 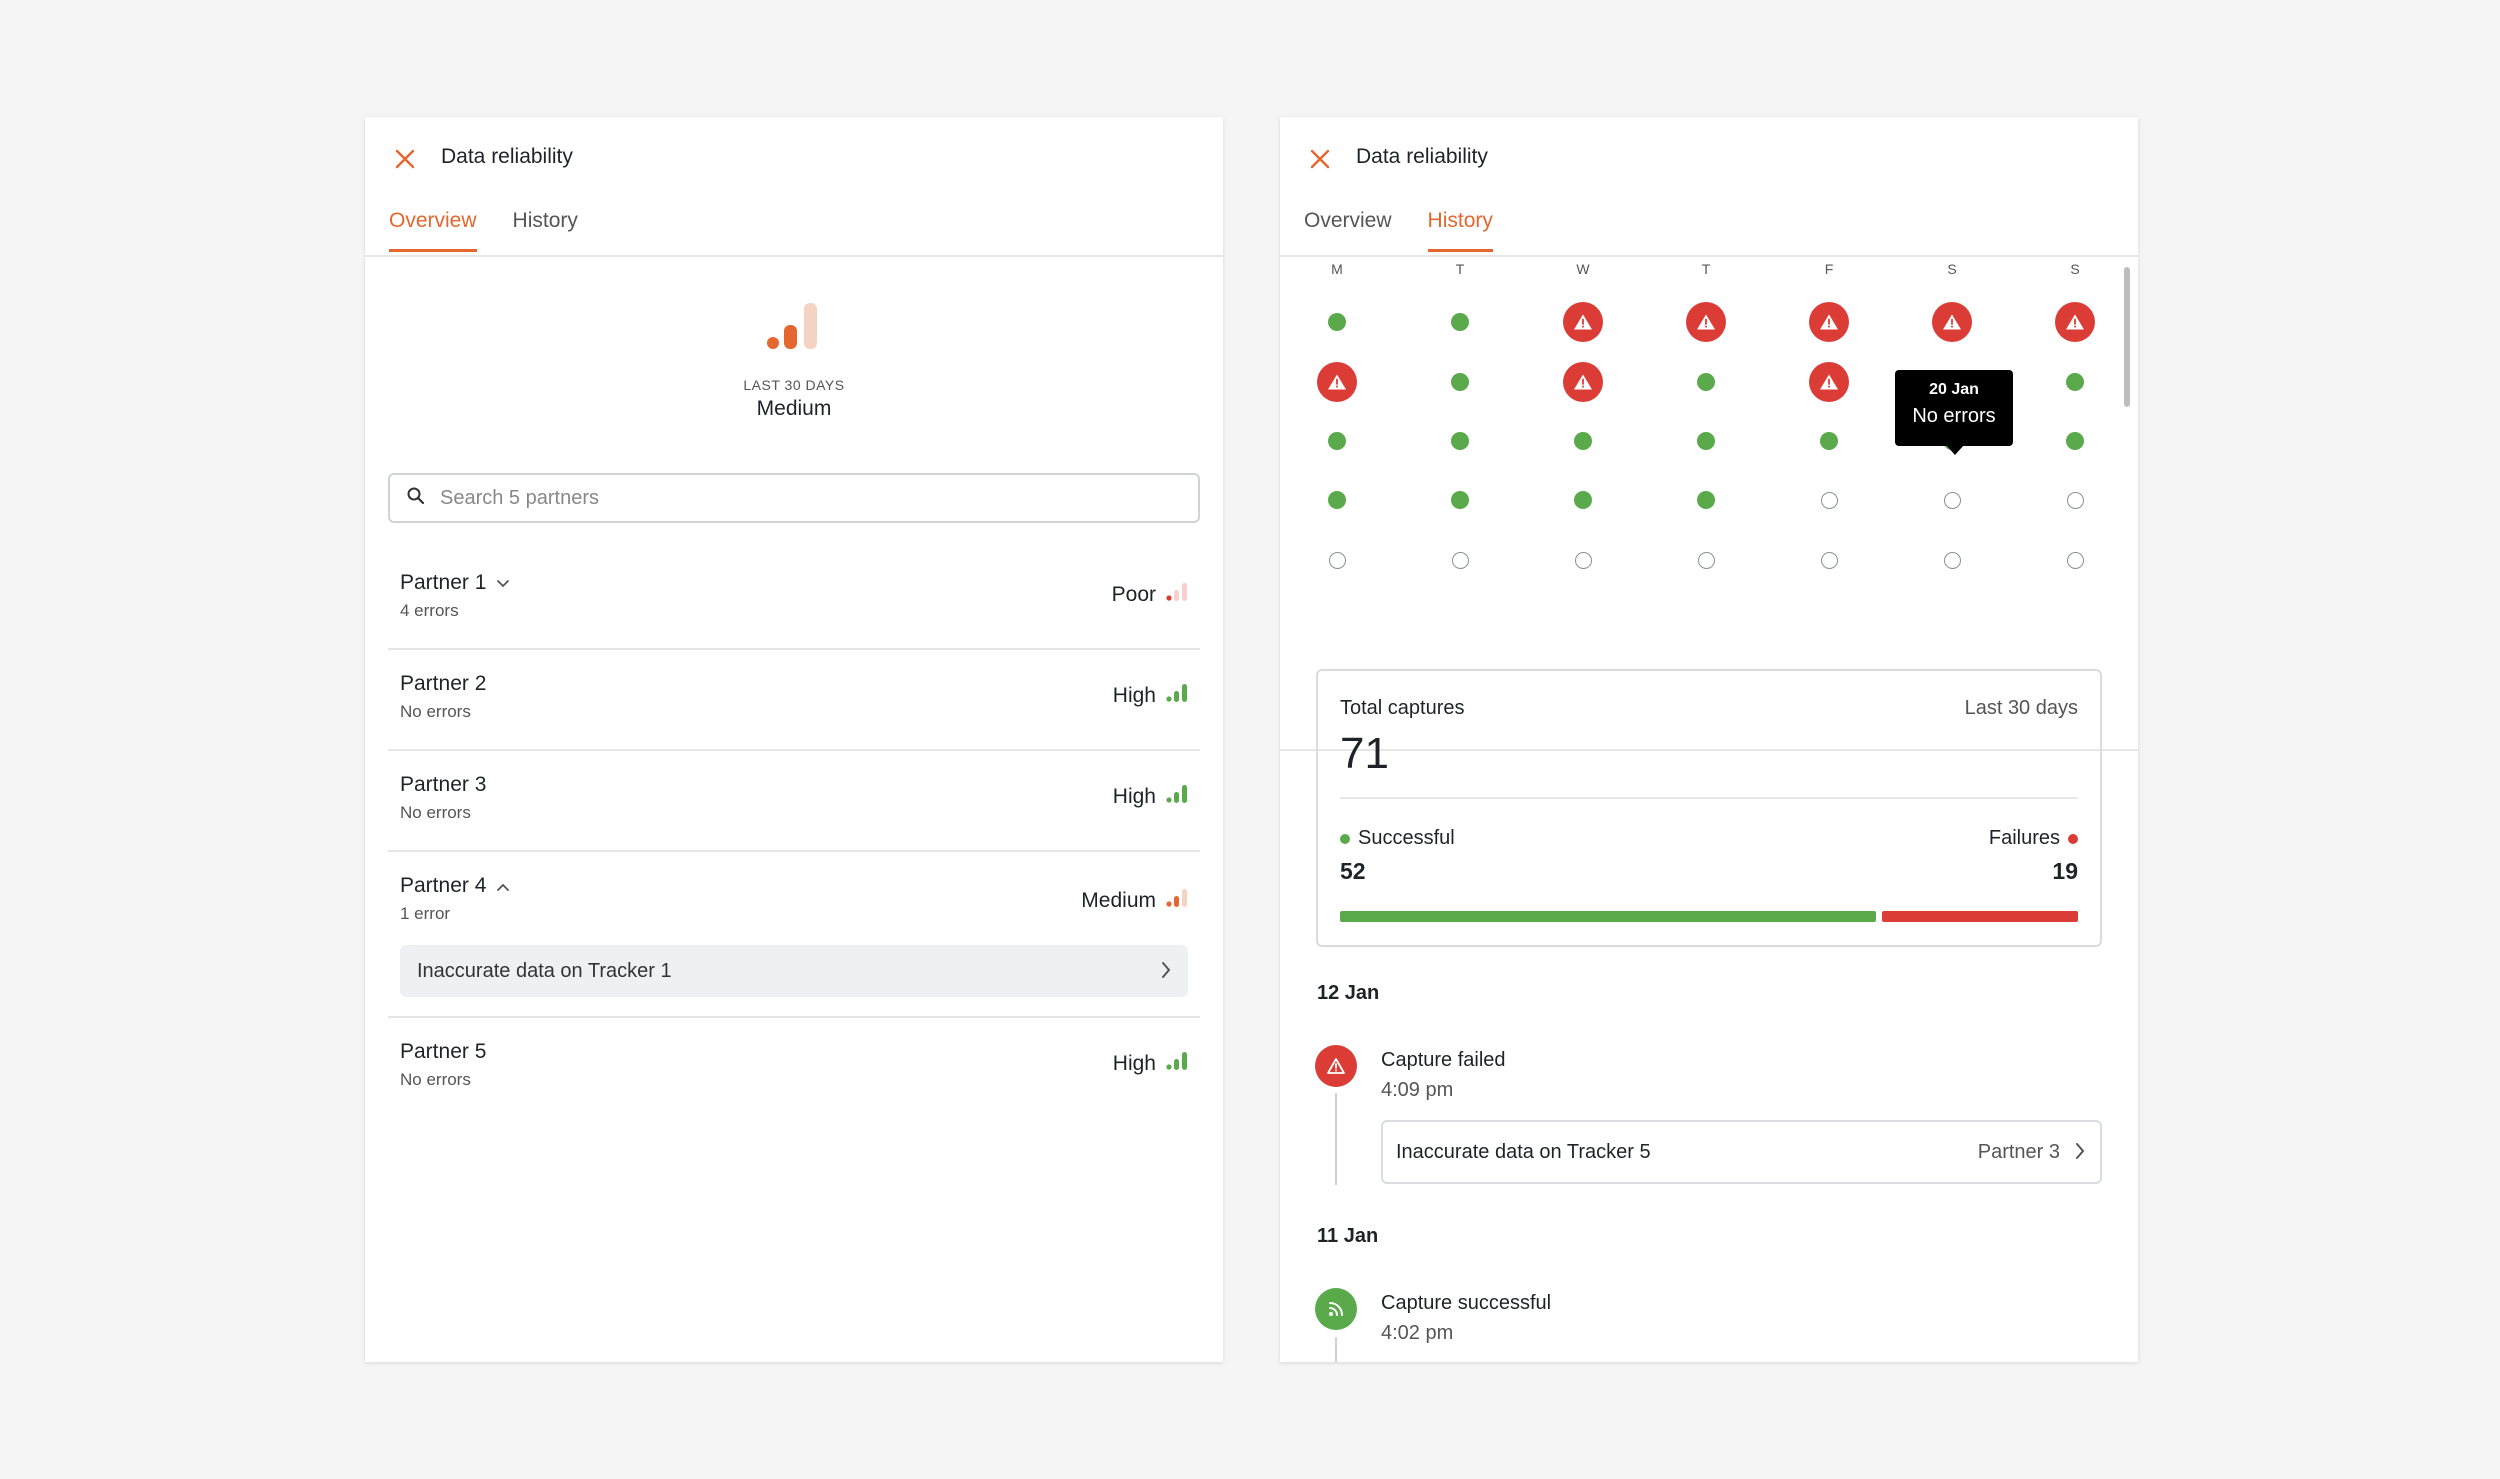 I want to click on chevron-down-icon, so click(x=503, y=583).